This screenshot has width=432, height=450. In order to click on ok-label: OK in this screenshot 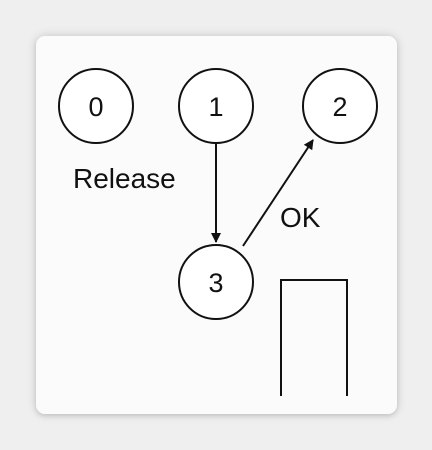, I will do `click(300, 217)`.